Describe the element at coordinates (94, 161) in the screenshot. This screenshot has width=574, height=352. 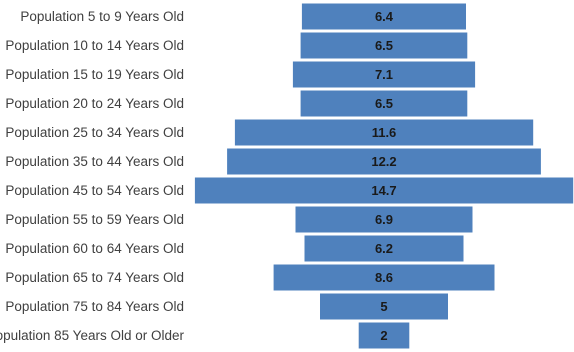
I see `category-label: Population 35 to 44 Years Old` at that location.